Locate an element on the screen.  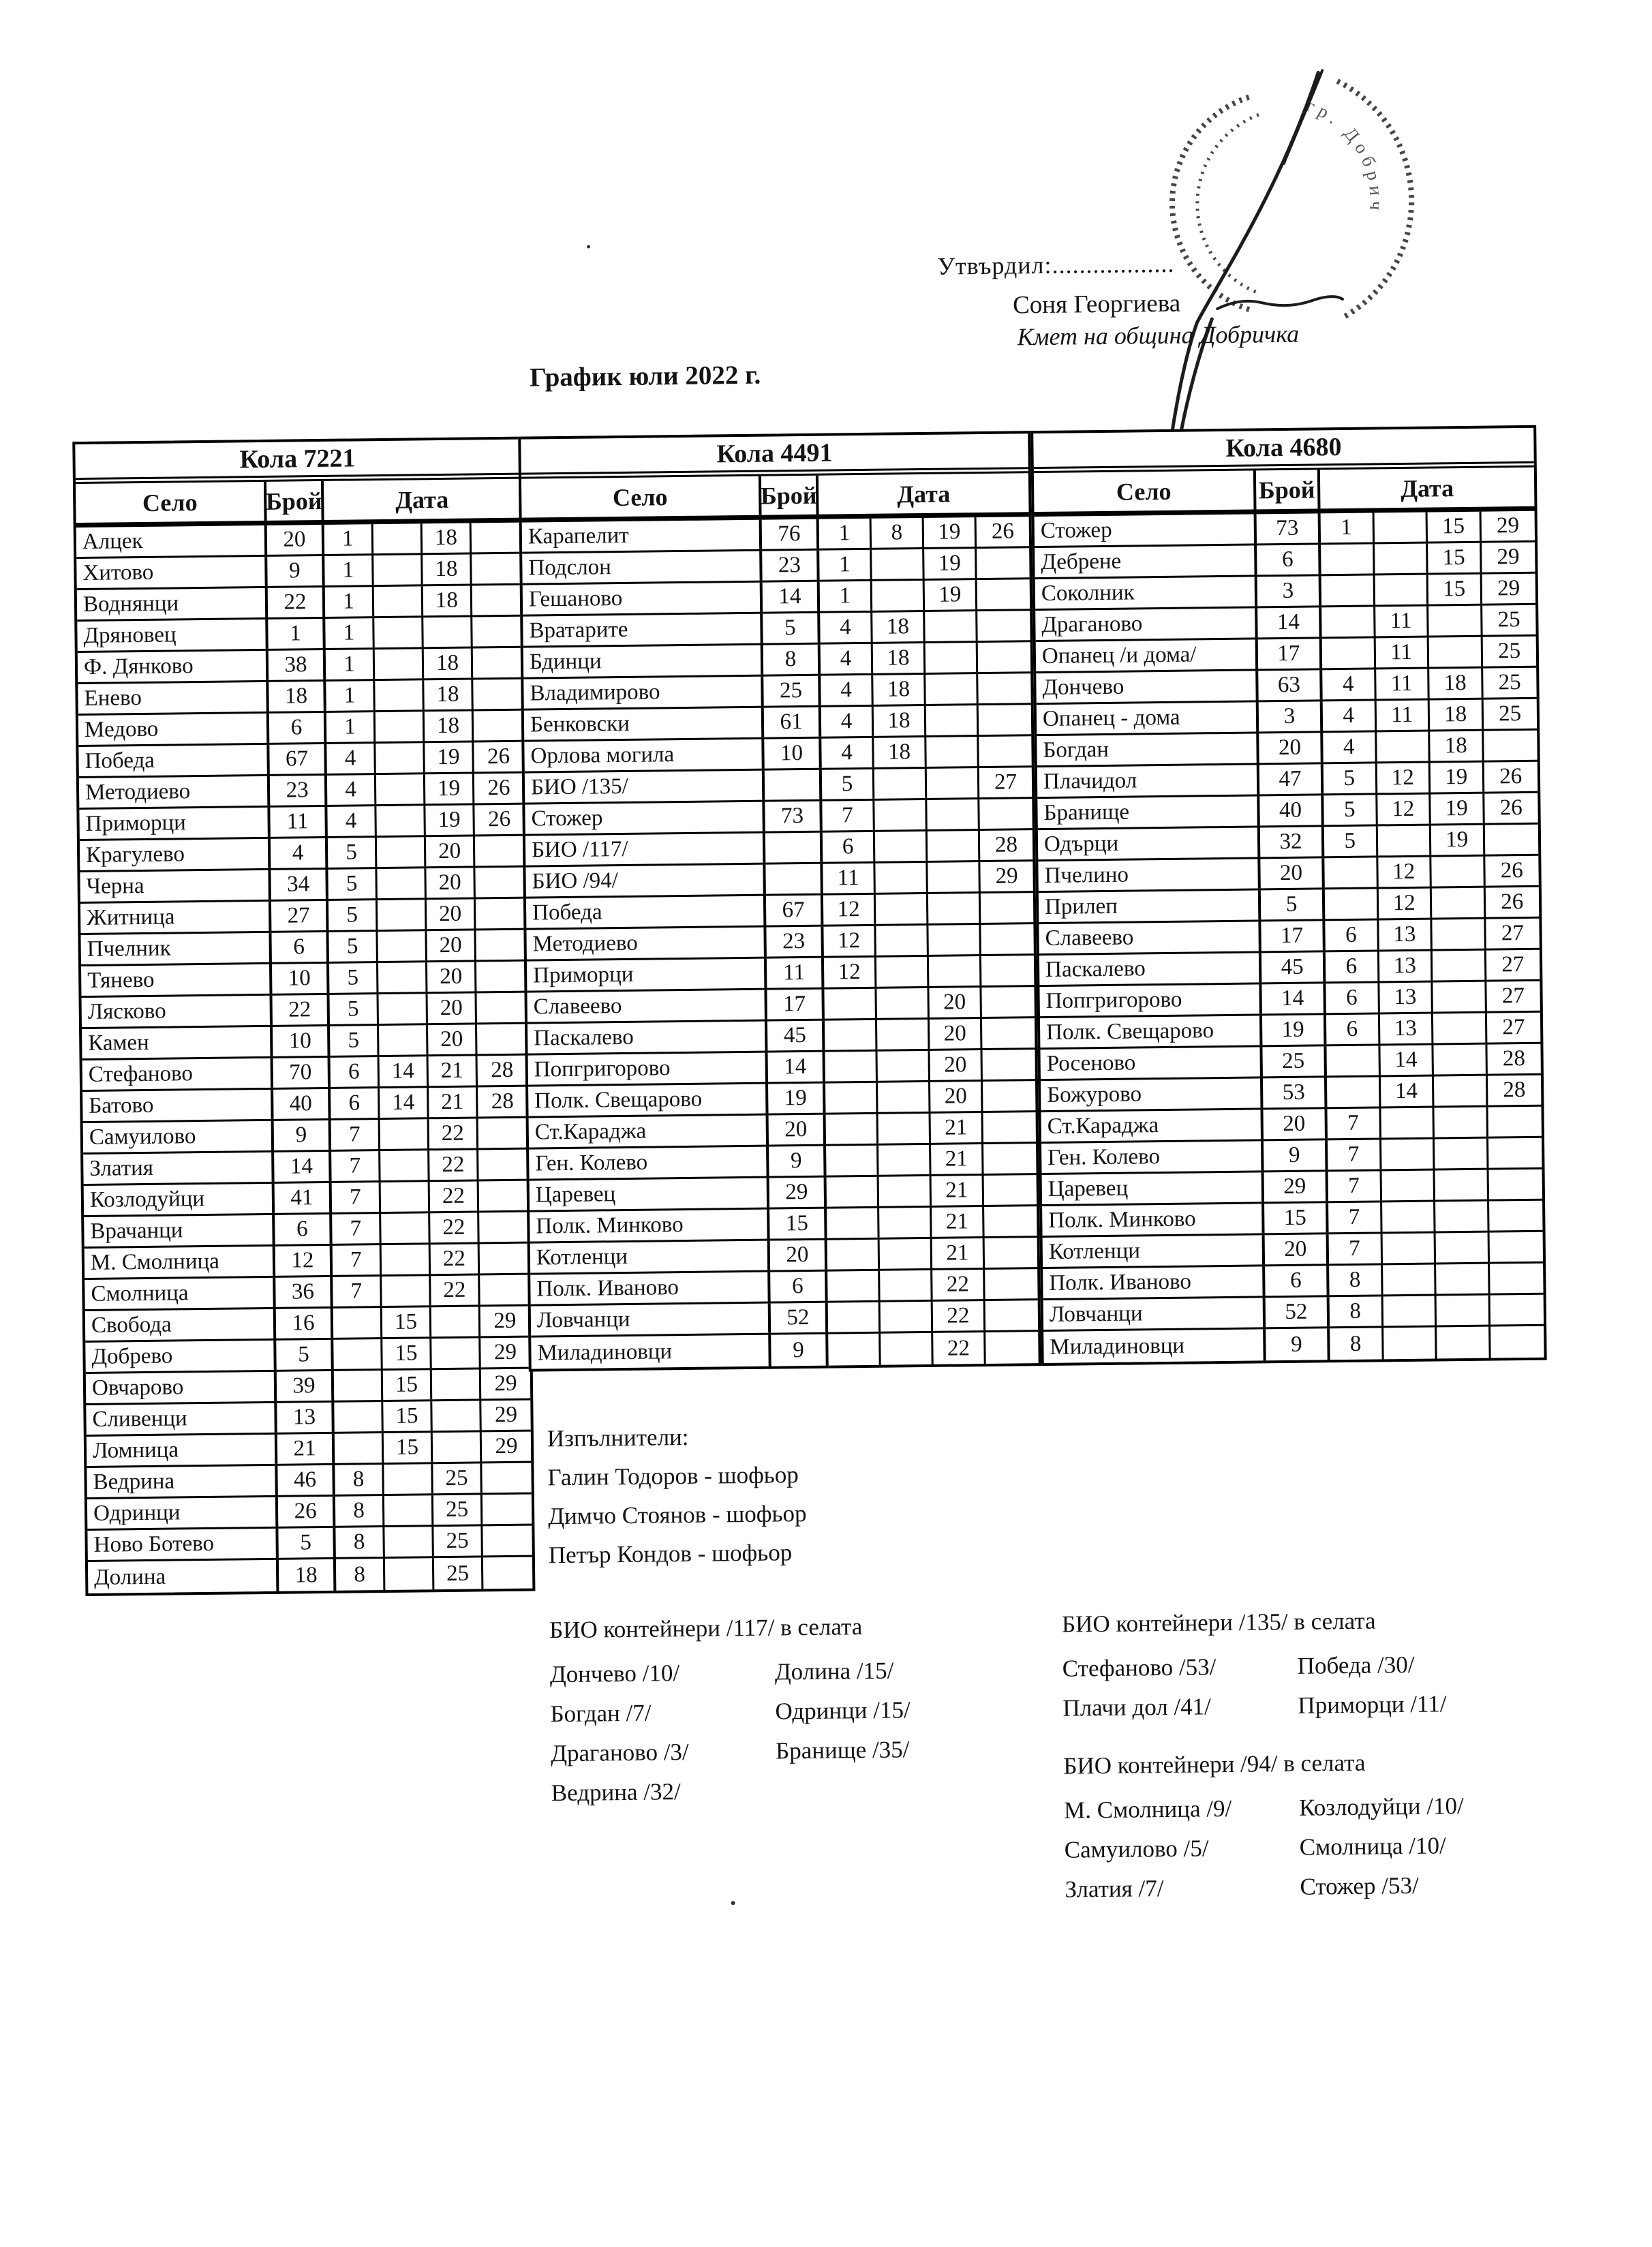
count-cell: 16 is located at coordinates (304, 1323).